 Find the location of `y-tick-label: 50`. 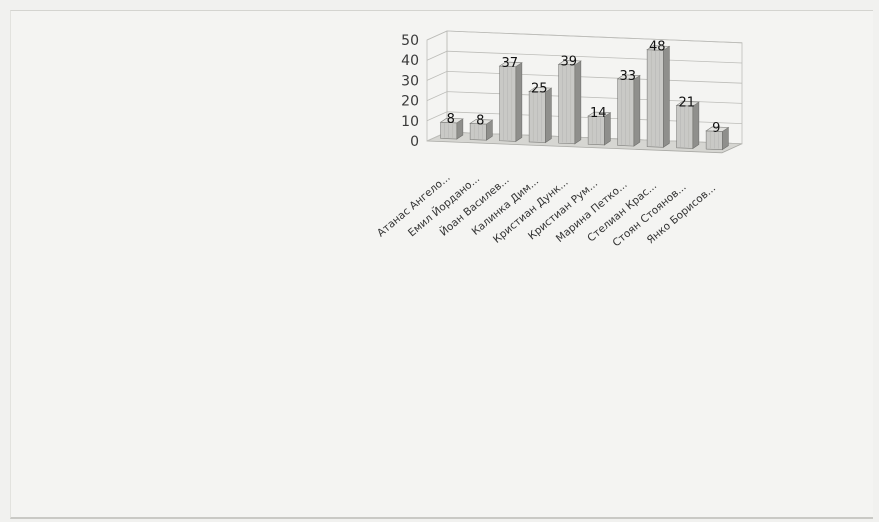

y-tick-label: 50 is located at coordinates (410, 41).